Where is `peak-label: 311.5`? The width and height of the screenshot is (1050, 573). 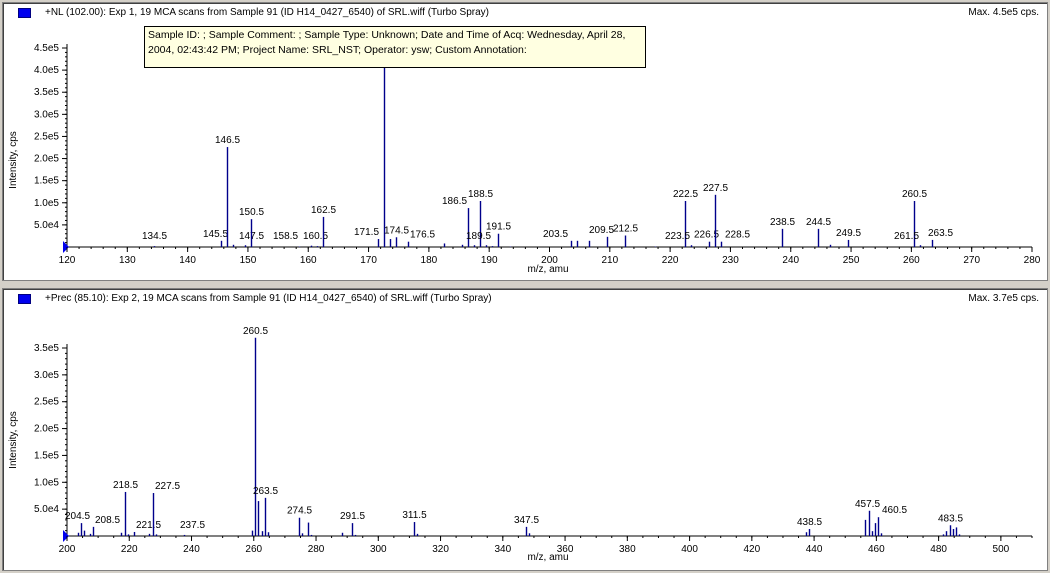
peak-label: 311.5 is located at coordinates (414, 515).